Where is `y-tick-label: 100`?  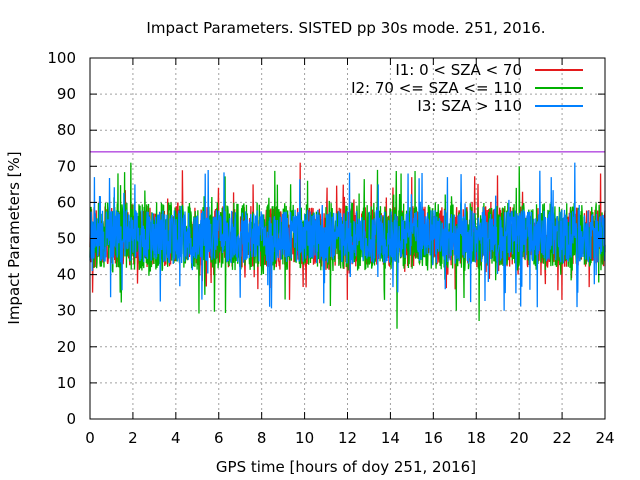 y-tick-label: 100 is located at coordinates (61, 58).